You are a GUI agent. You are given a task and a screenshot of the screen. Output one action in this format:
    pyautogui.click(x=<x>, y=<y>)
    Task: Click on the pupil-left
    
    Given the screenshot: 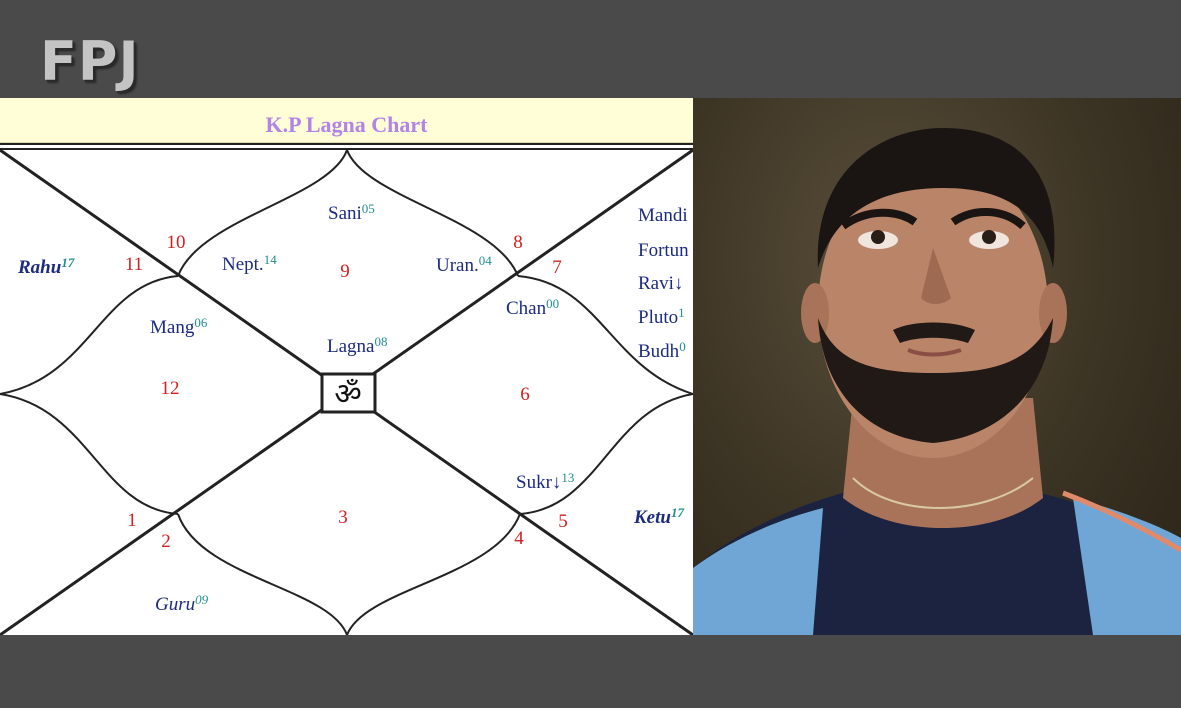 What is the action you would take?
    pyautogui.click(x=878, y=237)
    